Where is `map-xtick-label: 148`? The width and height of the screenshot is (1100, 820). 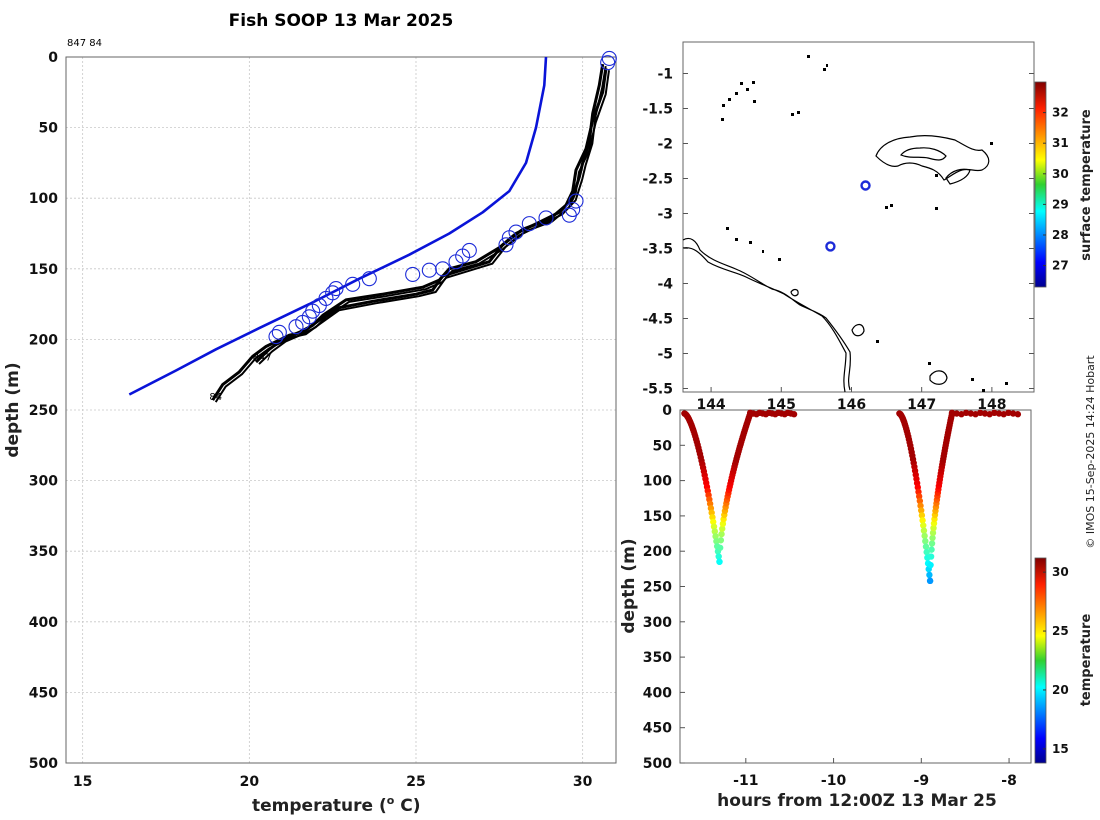 map-xtick-label: 148 is located at coordinates (991, 405).